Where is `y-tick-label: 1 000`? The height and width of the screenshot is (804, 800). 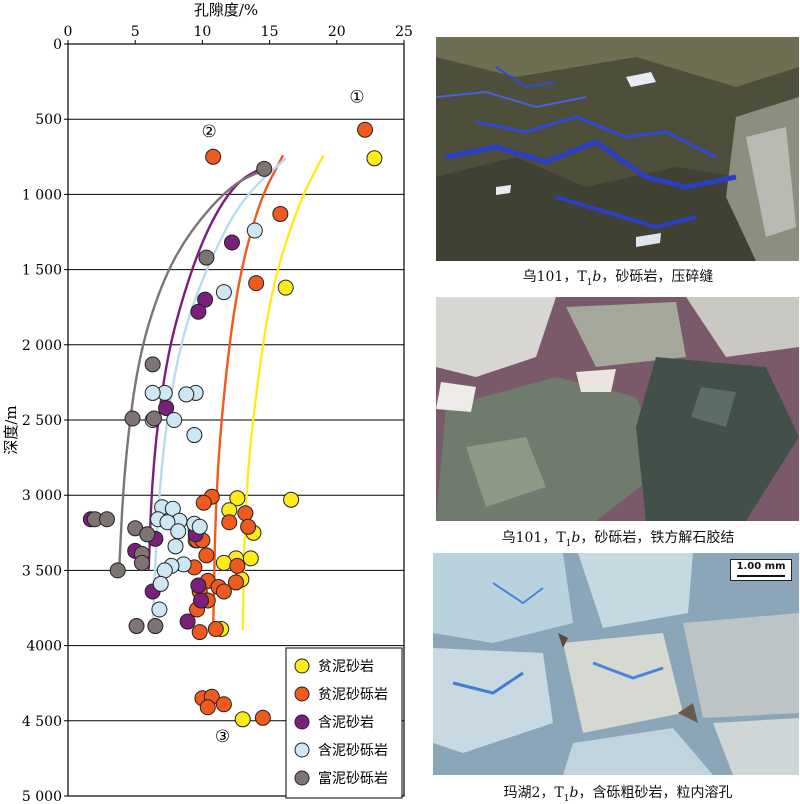 y-tick-label: 1 000 is located at coordinates (42, 195).